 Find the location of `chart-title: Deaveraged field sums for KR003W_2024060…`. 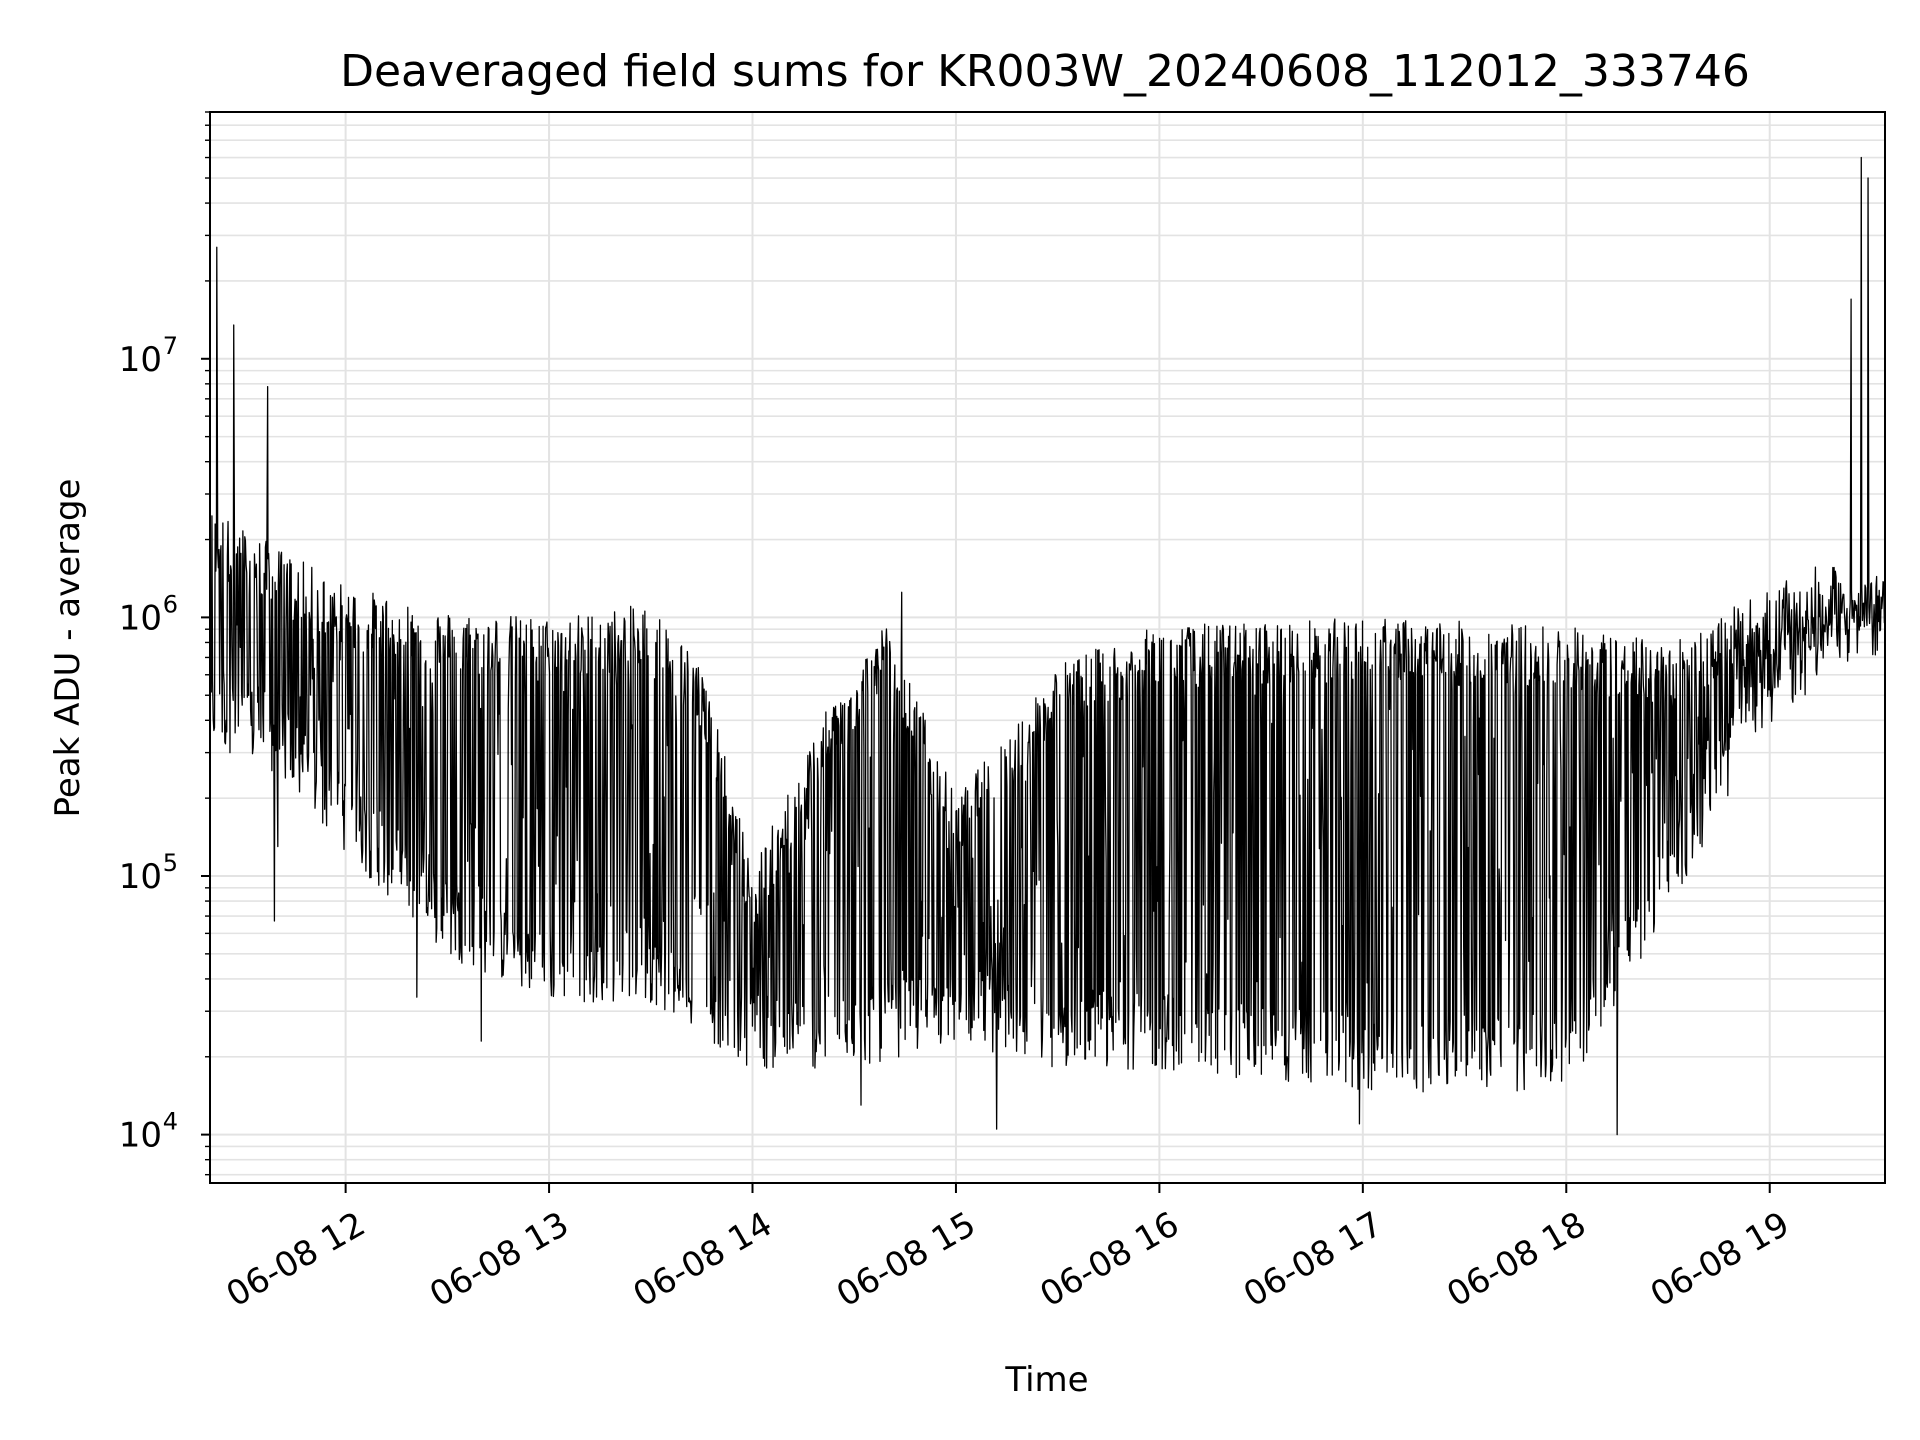

chart-title: Deaveraged field sums for KR003W_2024060… is located at coordinates (1045, 71).